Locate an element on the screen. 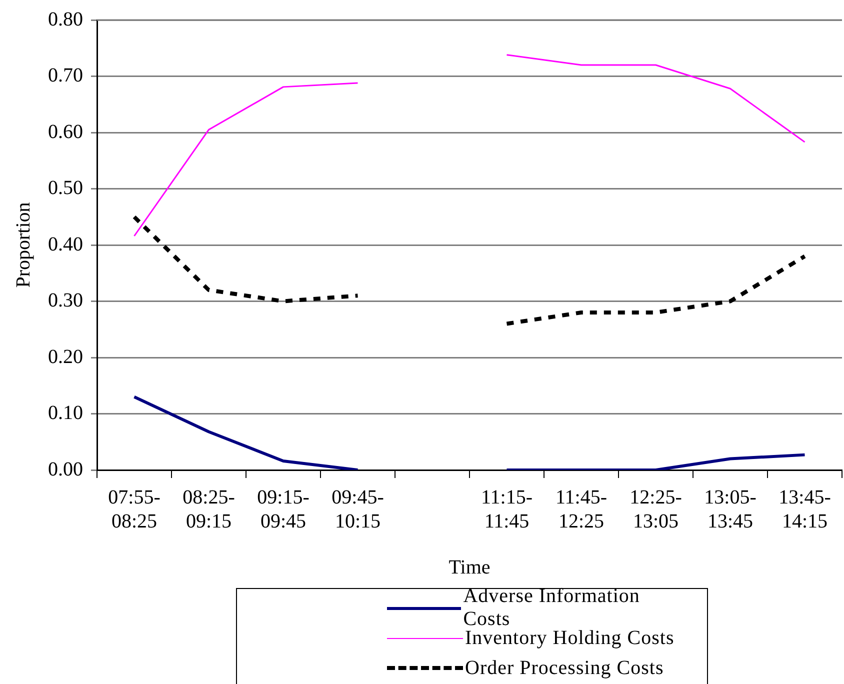  y-tick-label: 0.10 is located at coordinates (65, 413).